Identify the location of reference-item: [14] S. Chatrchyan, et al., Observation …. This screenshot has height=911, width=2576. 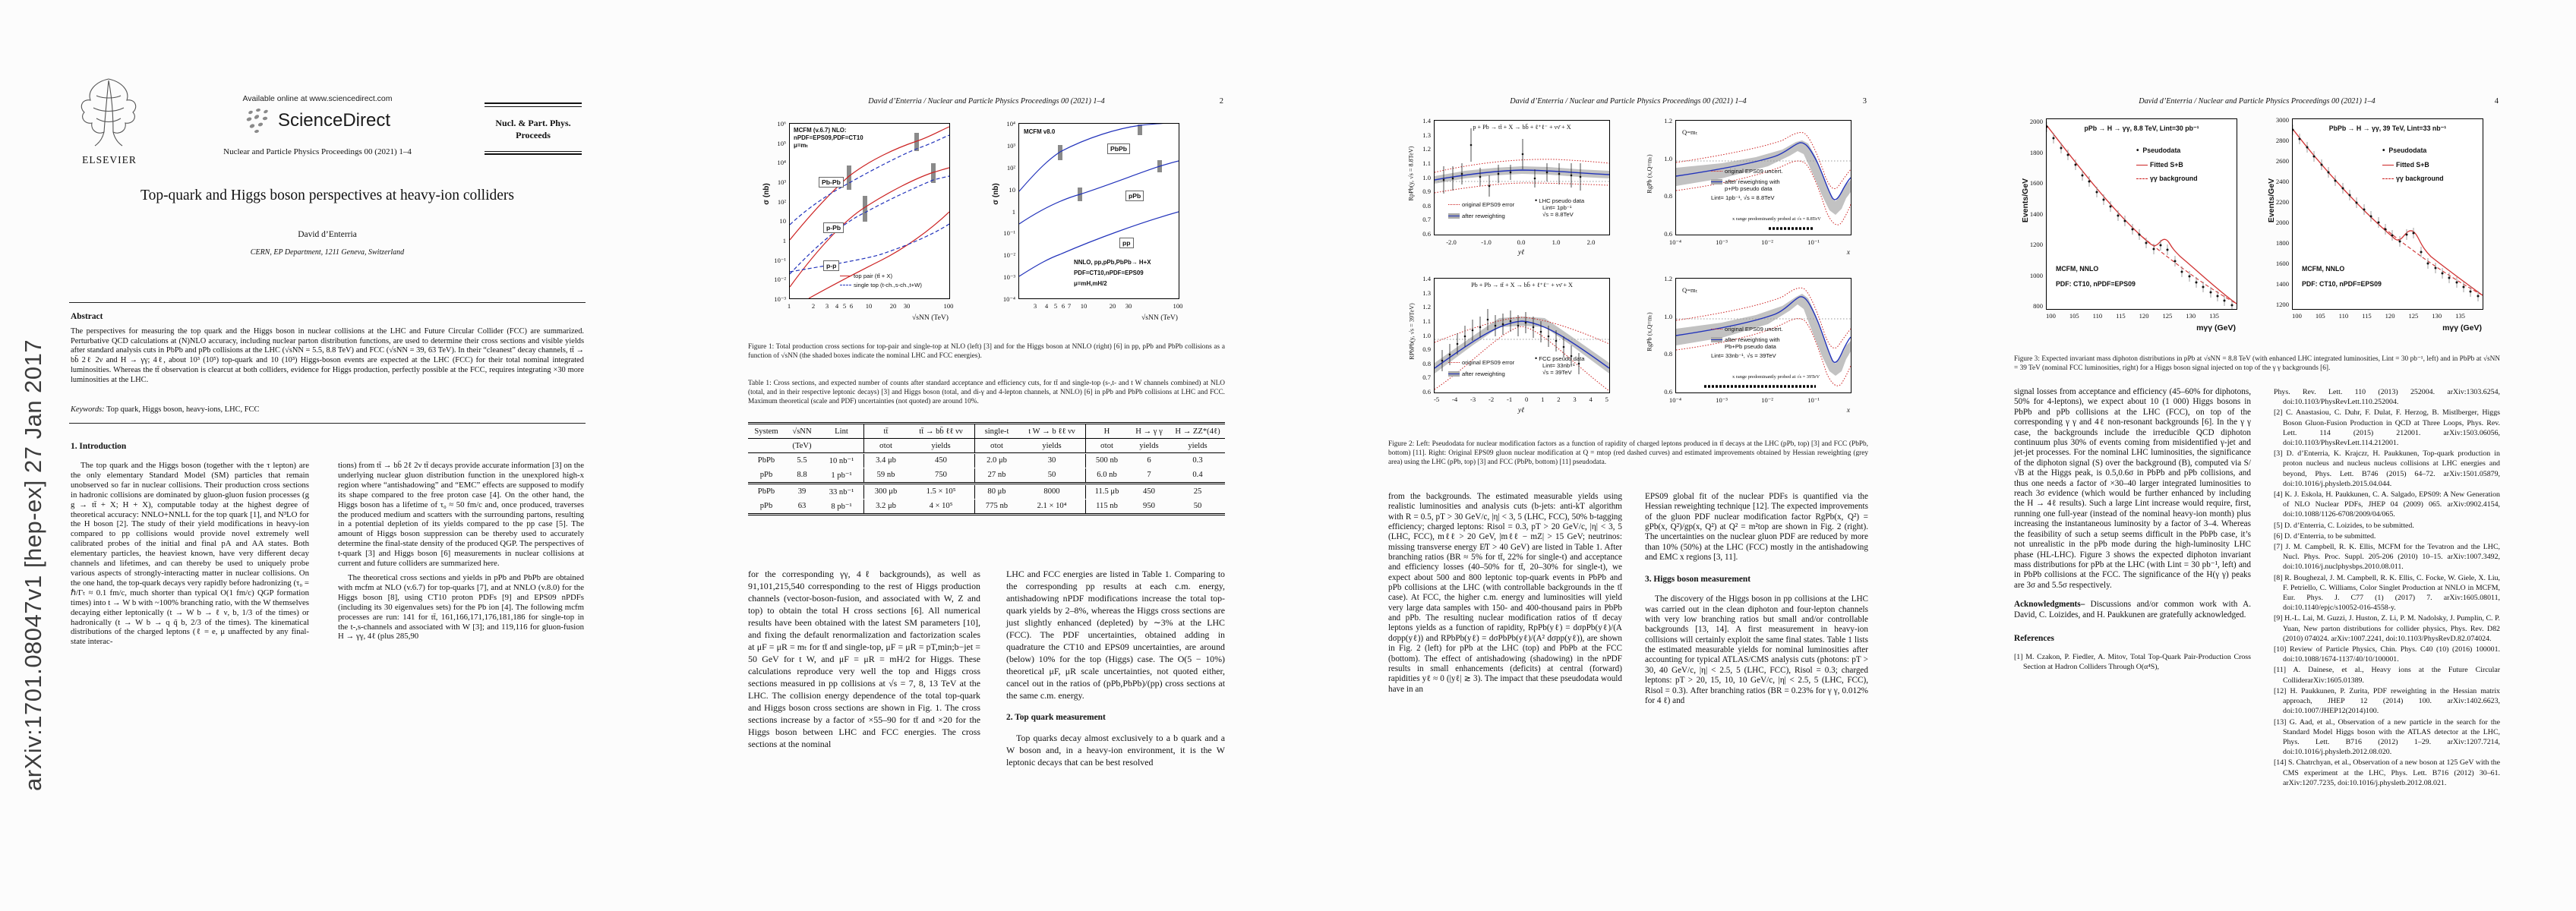
(2387, 772).